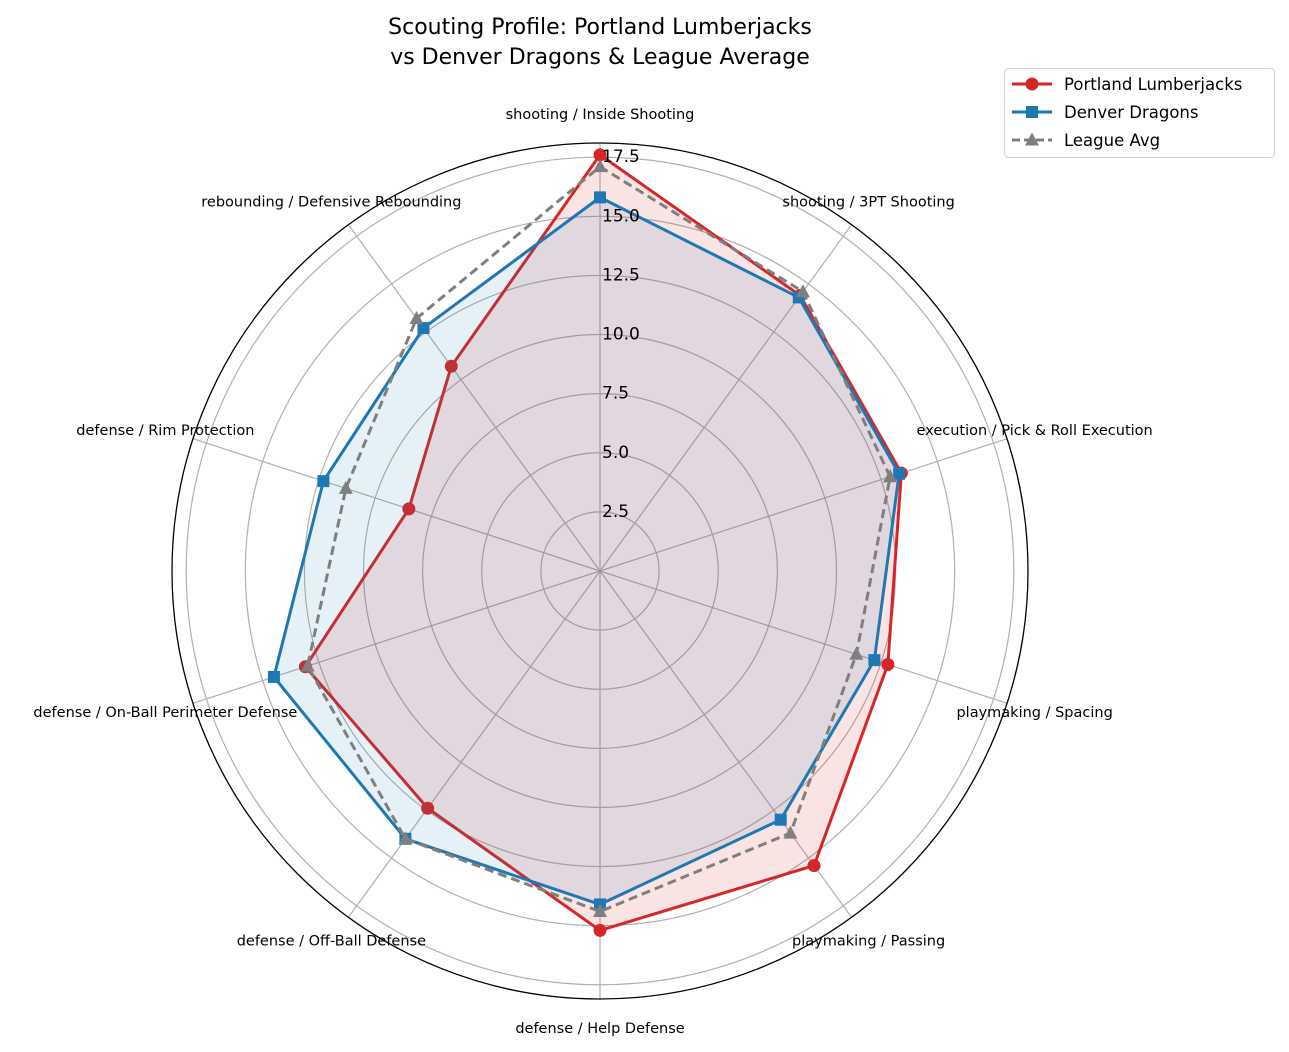 This screenshot has height=1052, width=1289. What do you see at coordinates (621, 157) in the screenshot?
I see `radial-tick-label: 17.5` at bounding box center [621, 157].